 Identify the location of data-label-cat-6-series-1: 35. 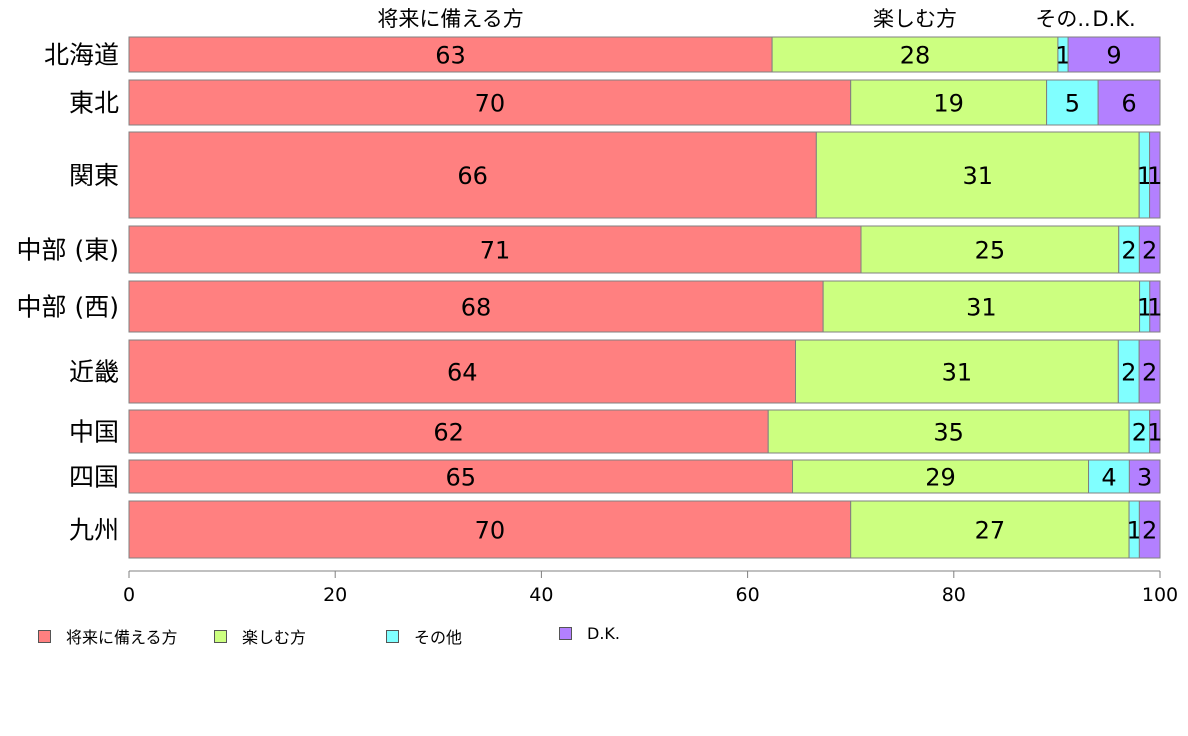
(948, 433).